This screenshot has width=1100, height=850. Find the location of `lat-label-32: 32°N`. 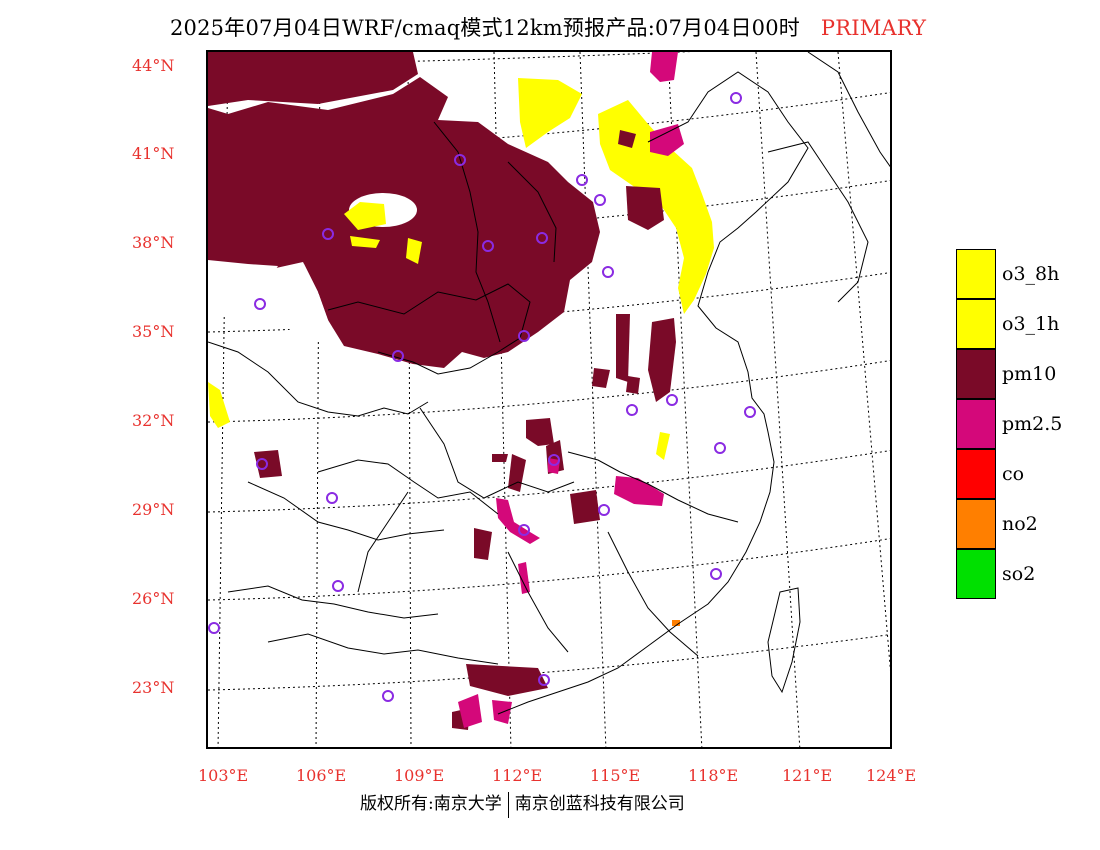

lat-label-32: 32°N is located at coordinates (153, 420).